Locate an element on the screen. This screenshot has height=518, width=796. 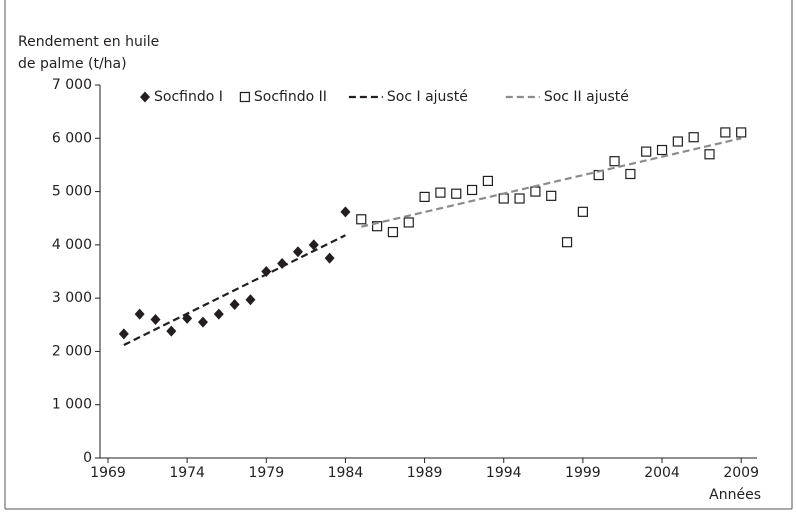
y-tick-label: 5 000 is located at coordinates (72, 192).